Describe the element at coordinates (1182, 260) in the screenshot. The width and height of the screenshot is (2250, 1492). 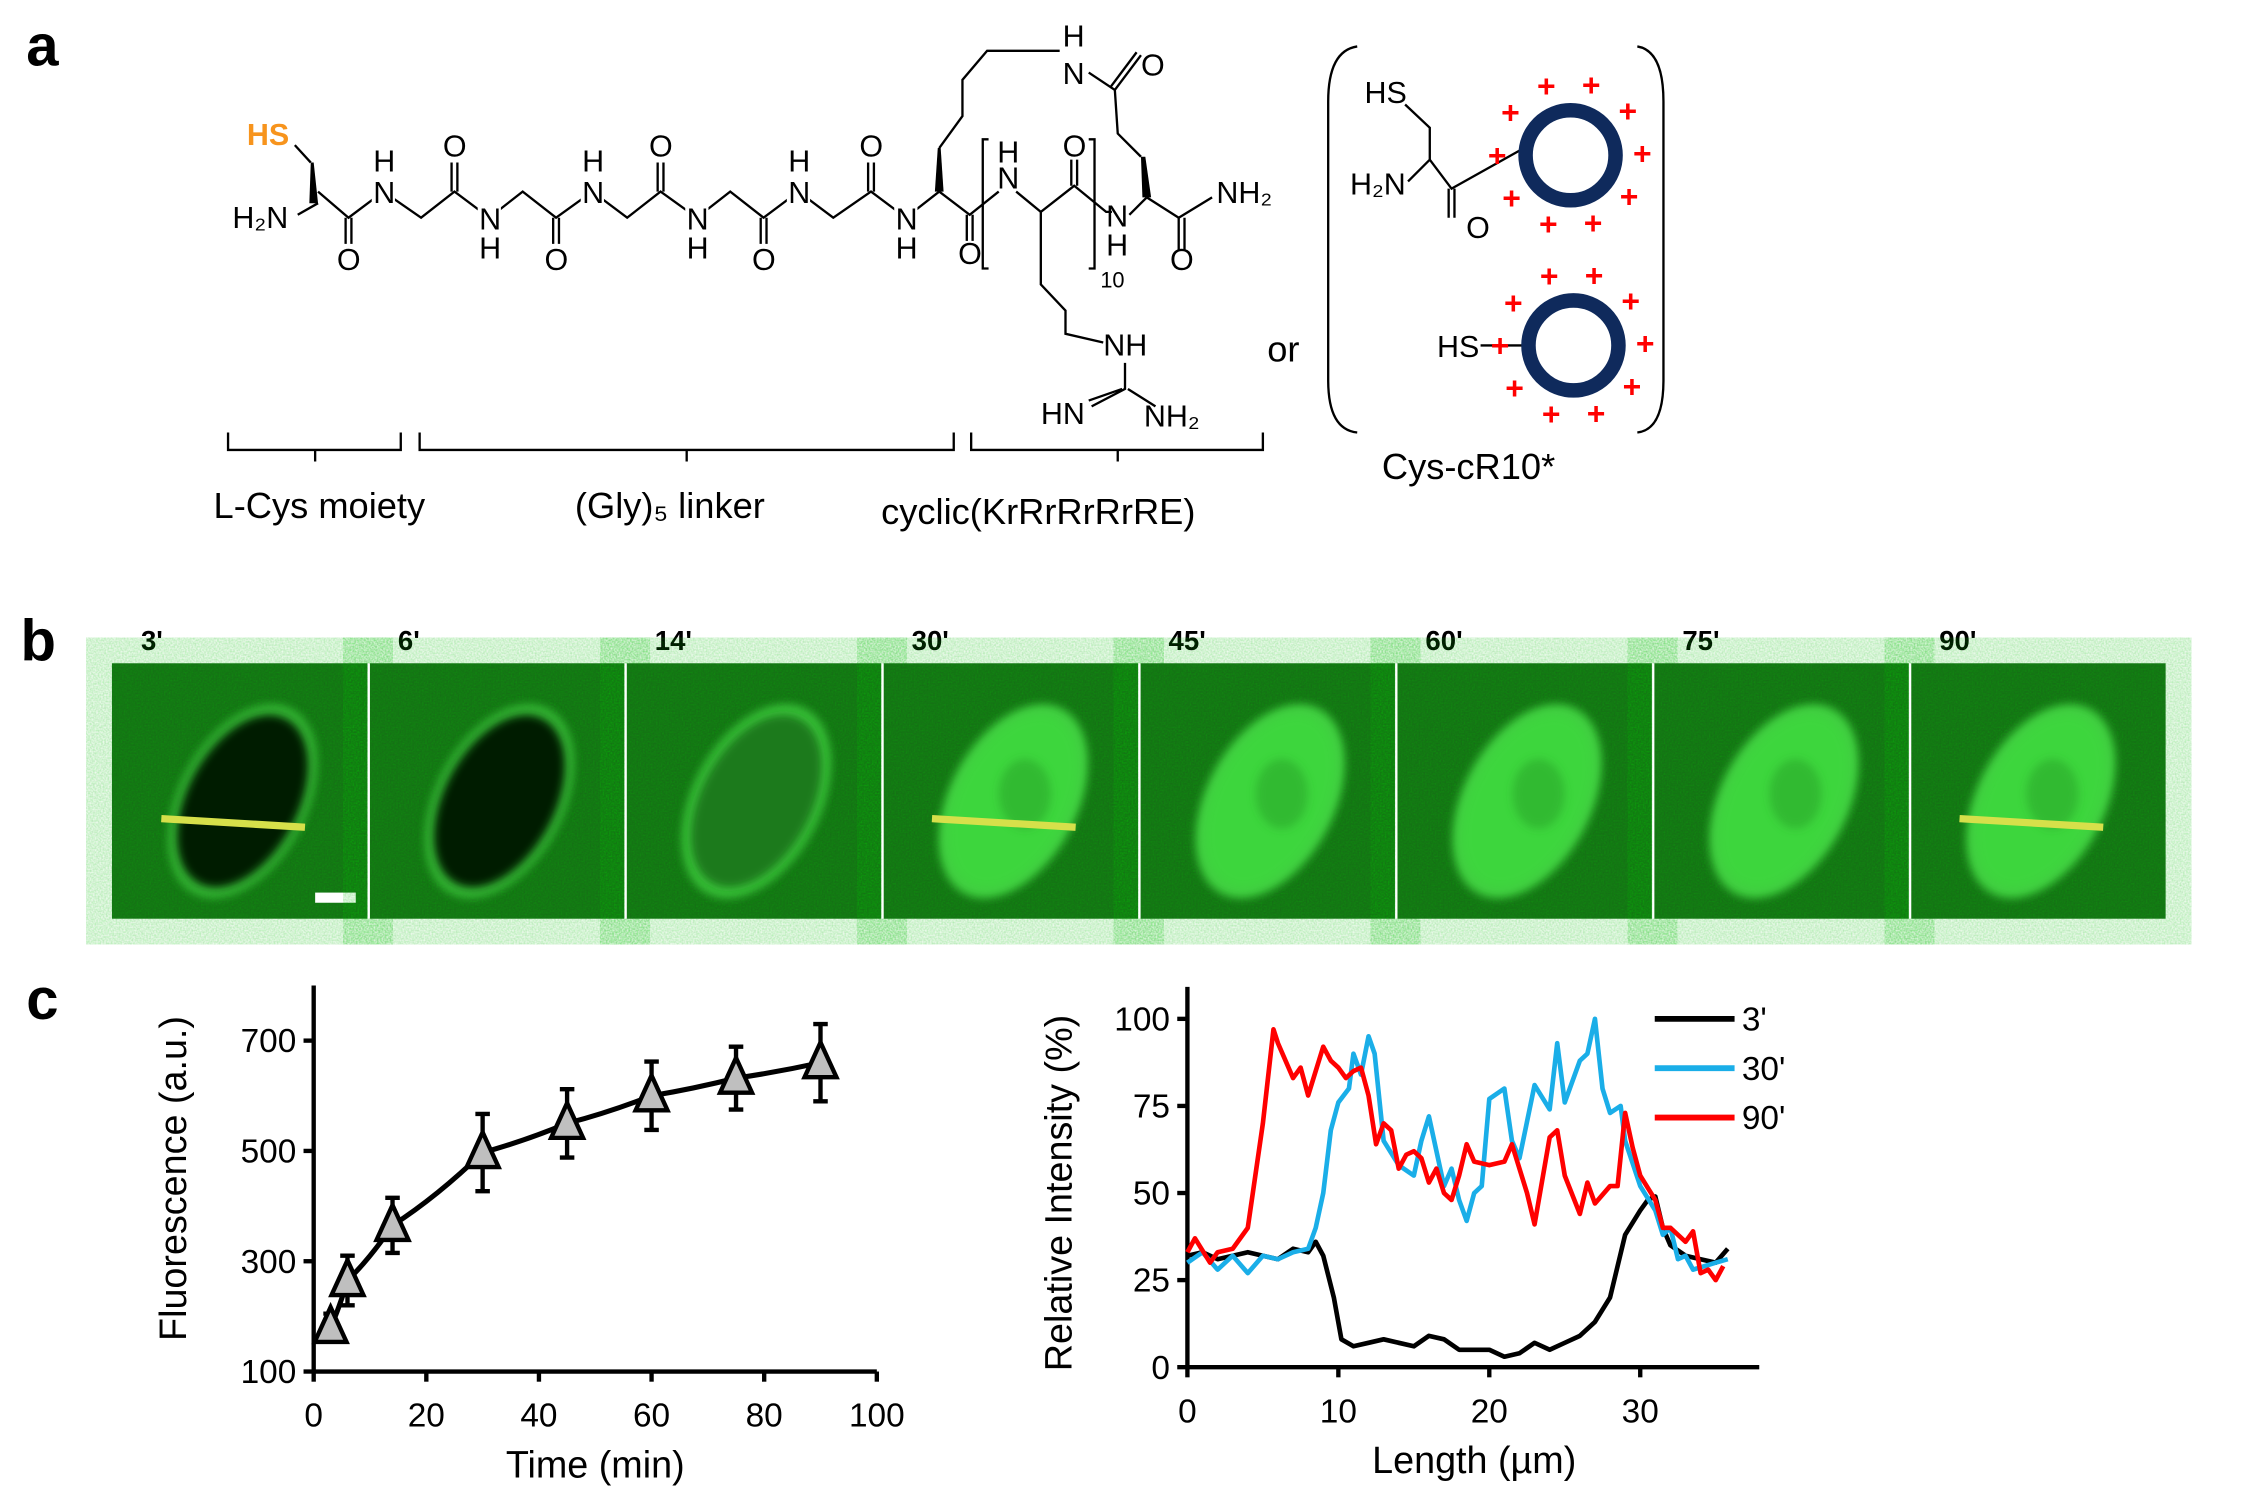
I see `terminal-o: O` at that location.